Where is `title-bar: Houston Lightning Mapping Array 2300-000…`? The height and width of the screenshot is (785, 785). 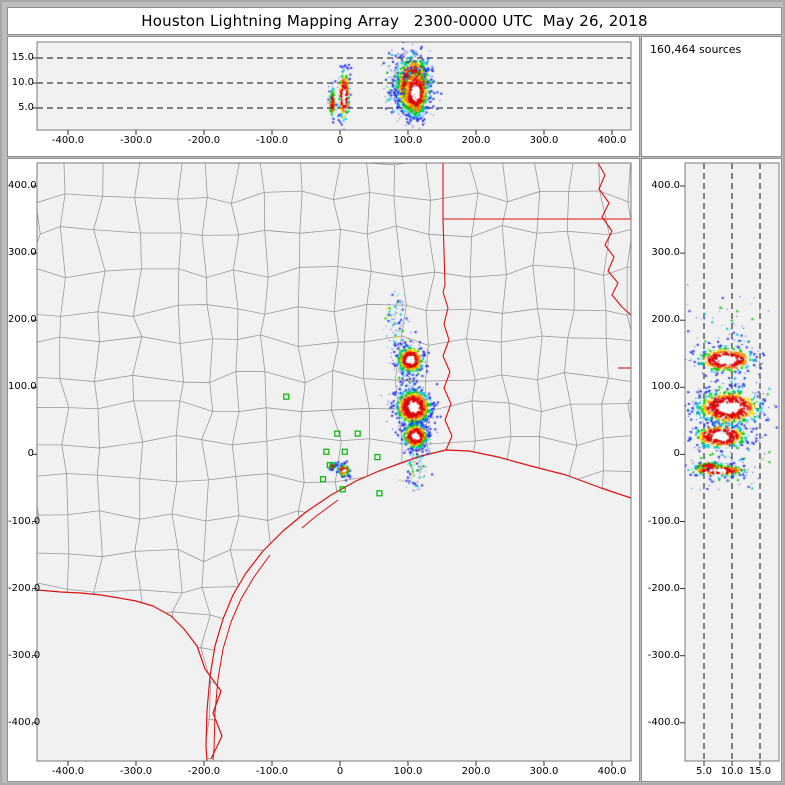
title-bar: Houston Lightning Mapping Array 2300-000… is located at coordinates (394, 21).